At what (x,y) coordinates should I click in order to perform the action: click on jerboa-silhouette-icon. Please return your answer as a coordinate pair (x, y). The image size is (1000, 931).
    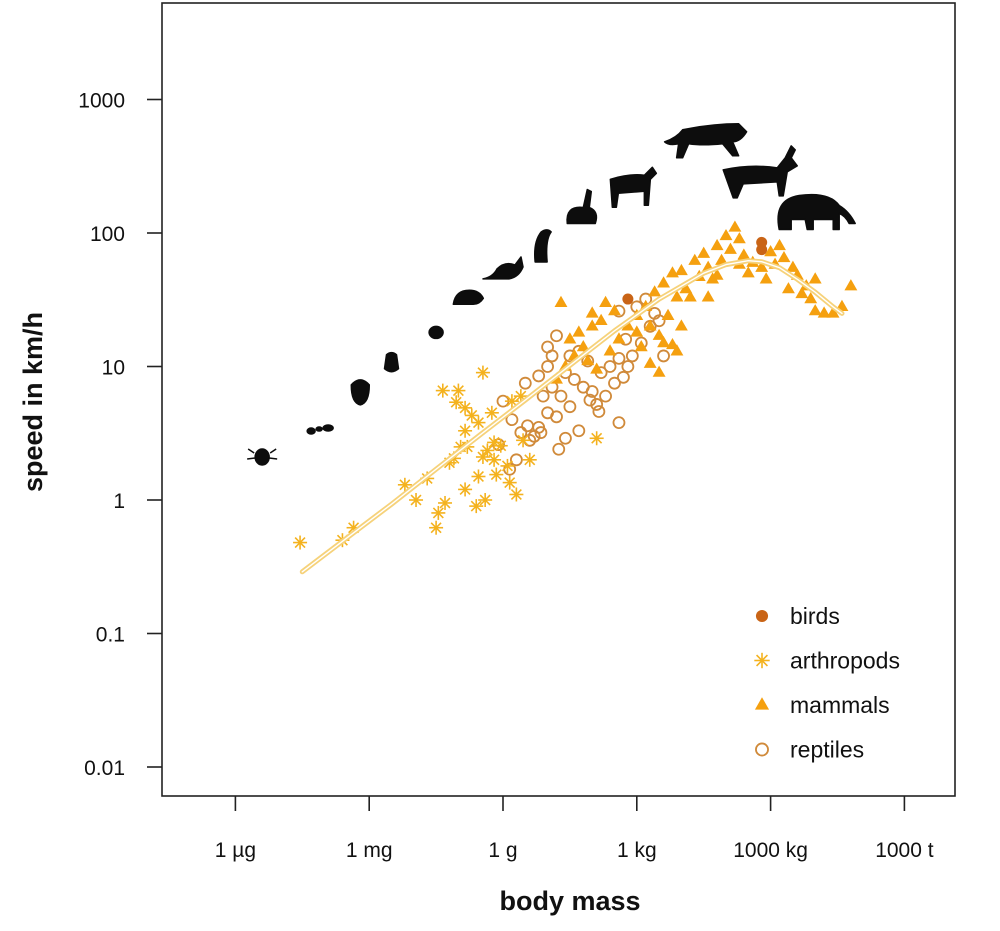
    Looking at the image, I should click on (503, 268).